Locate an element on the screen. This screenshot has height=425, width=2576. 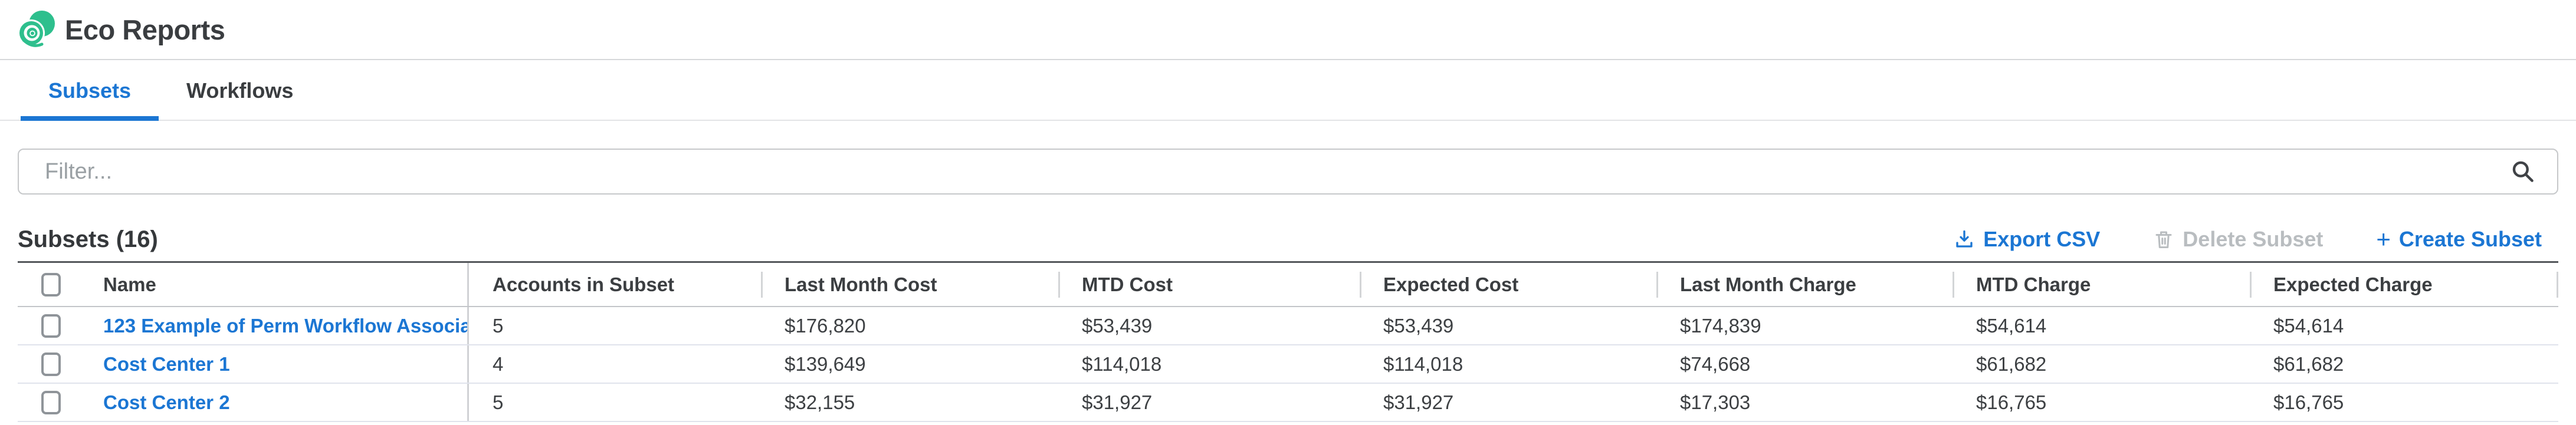
subset-name-link: Cost Center 1 is located at coordinates (166, 363).